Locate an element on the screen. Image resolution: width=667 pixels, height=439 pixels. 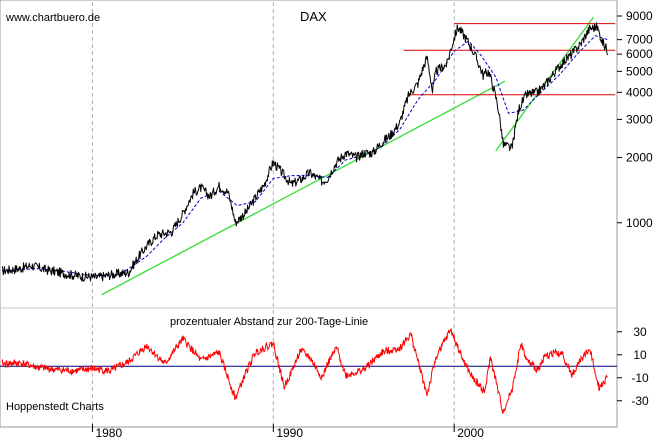
y-tick-label-6000: 6000 is located at coordinates (639, 54).